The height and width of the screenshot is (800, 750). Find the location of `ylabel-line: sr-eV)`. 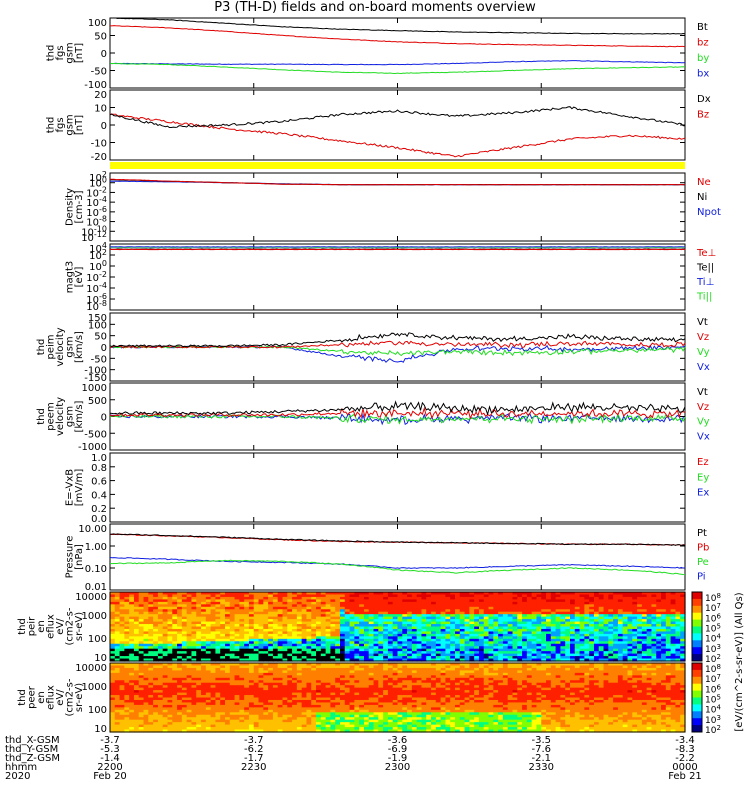

ylabel-line: sr-eV) is located at coordinates (79, 697).